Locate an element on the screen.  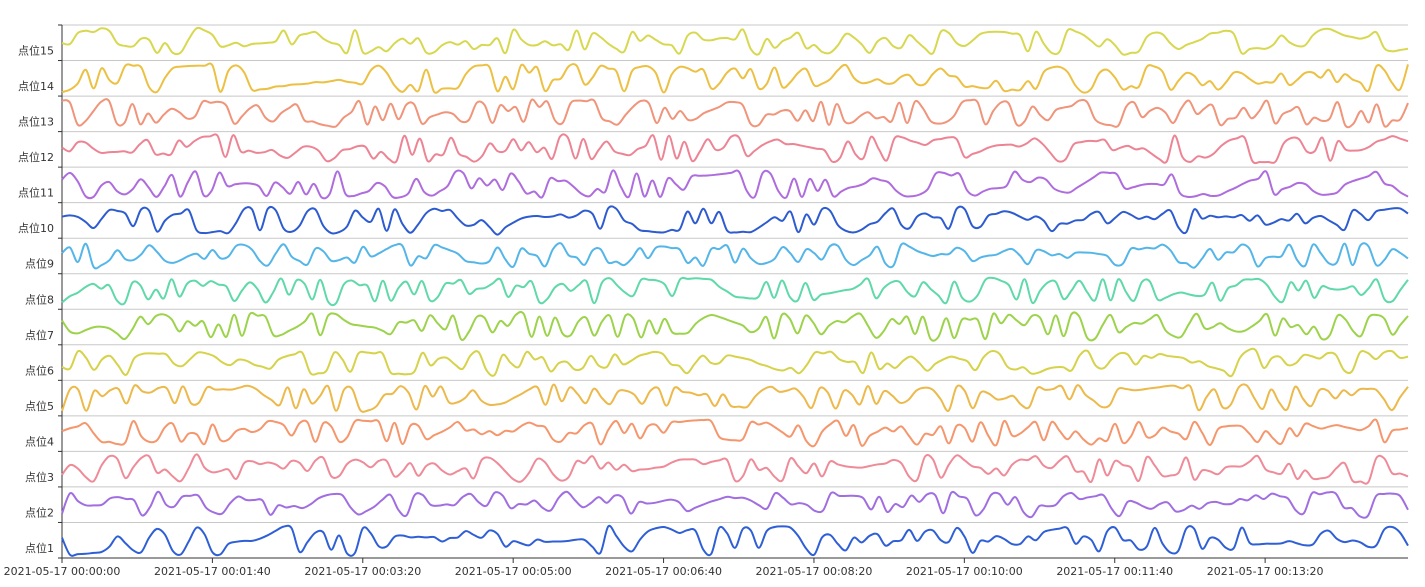
lane-label: 点位9 is located at coordinates (39, 264).